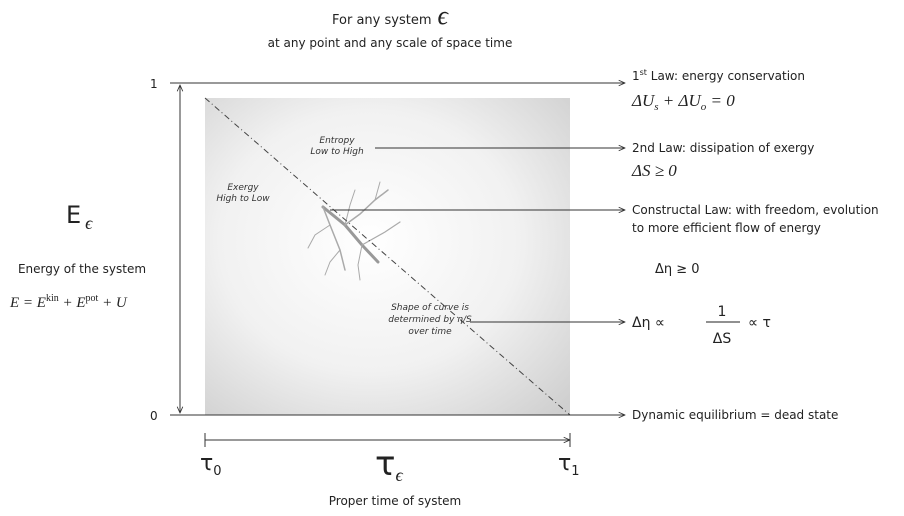 The height and width of the screenshot is (516, 904). I want to click on eq-part: ΔU, so click(643, 100).